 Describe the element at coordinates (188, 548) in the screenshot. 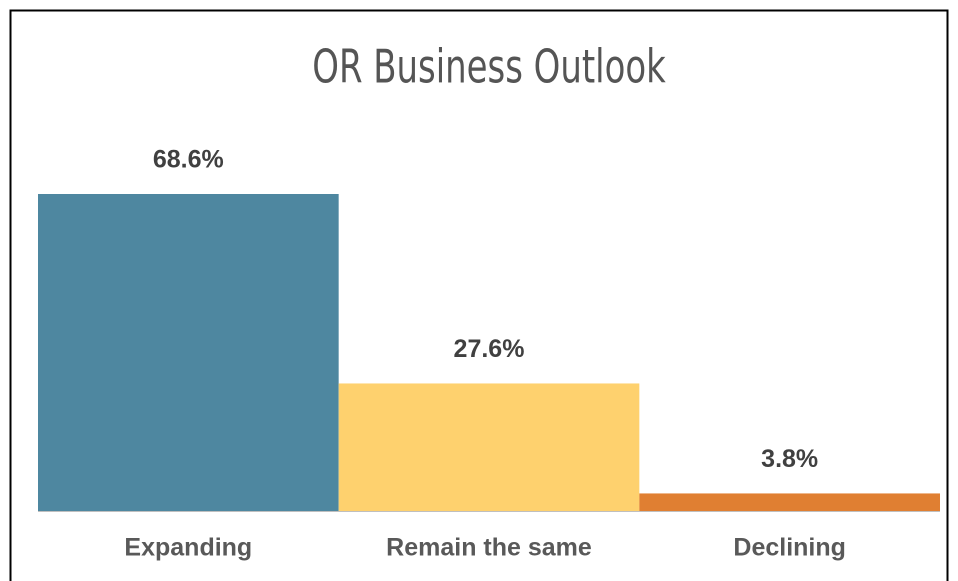

I see `x-tick-label: Expanding` at that location.